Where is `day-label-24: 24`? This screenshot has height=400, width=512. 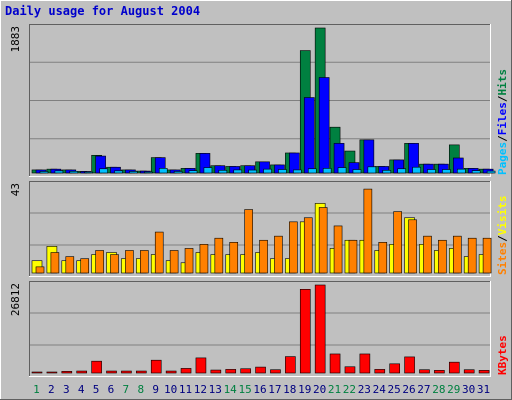 day-label-24: 24 is located at coordinates (380, 389).